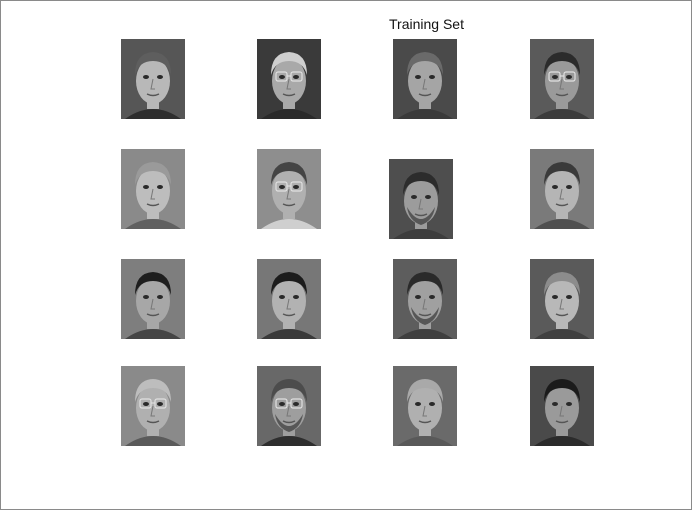 This screenshot has height=510, width=692. I want to click on figure-title: Training Set, so click(426, 24).